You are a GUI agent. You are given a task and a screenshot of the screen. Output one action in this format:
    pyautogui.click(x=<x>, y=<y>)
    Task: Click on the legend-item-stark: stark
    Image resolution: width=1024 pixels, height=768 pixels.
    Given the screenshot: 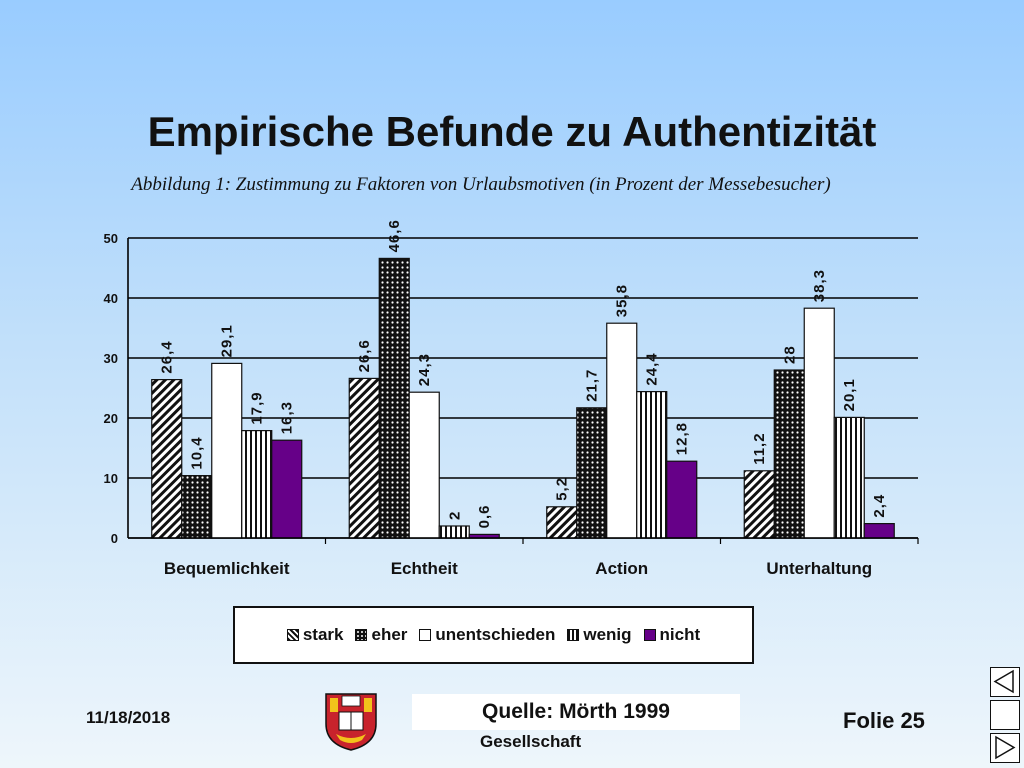 What is the action you would take?
    pyautogui.click(x=315, y=635)
    